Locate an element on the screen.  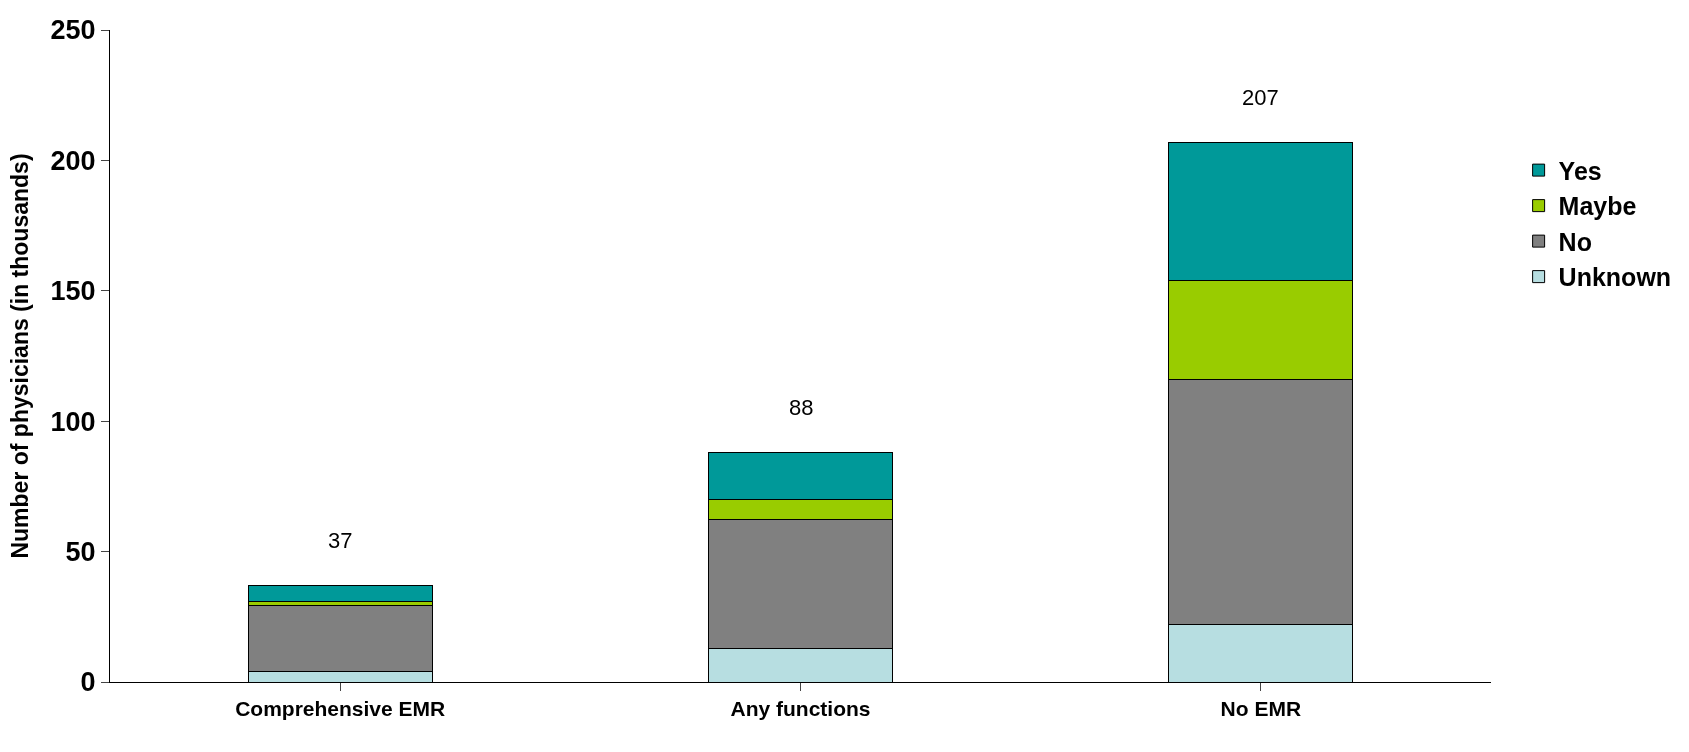
y-tick-label: 0 is located at coordinates (88, 682).